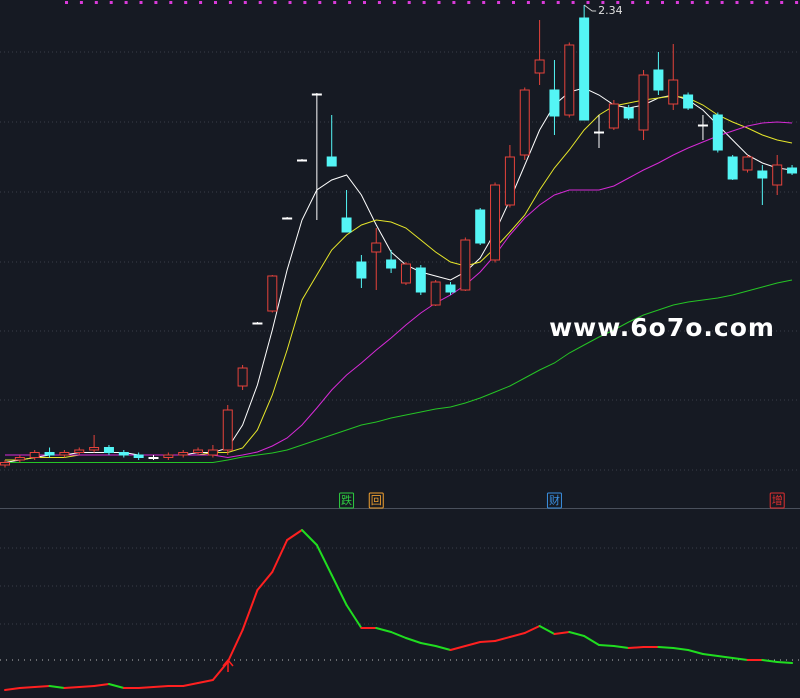 The height and width of the screenshot is (698, 800). I want to click on signal-label: 财, so click(554, 500).